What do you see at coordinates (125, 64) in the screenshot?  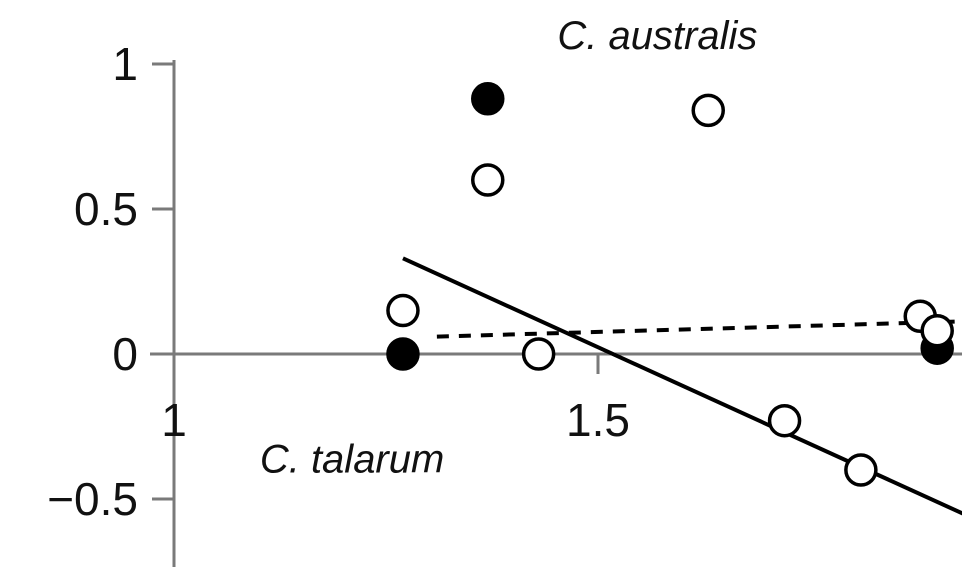 I see `y-tick-label: 1` at bounding box center [125, 64].